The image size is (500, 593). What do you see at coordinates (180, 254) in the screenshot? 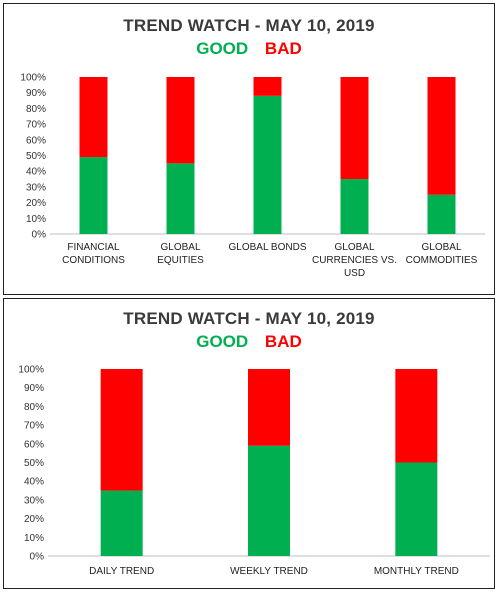
I see `x-category-label: GLOBAL EQUITIES` at bounding box center [180, 254].